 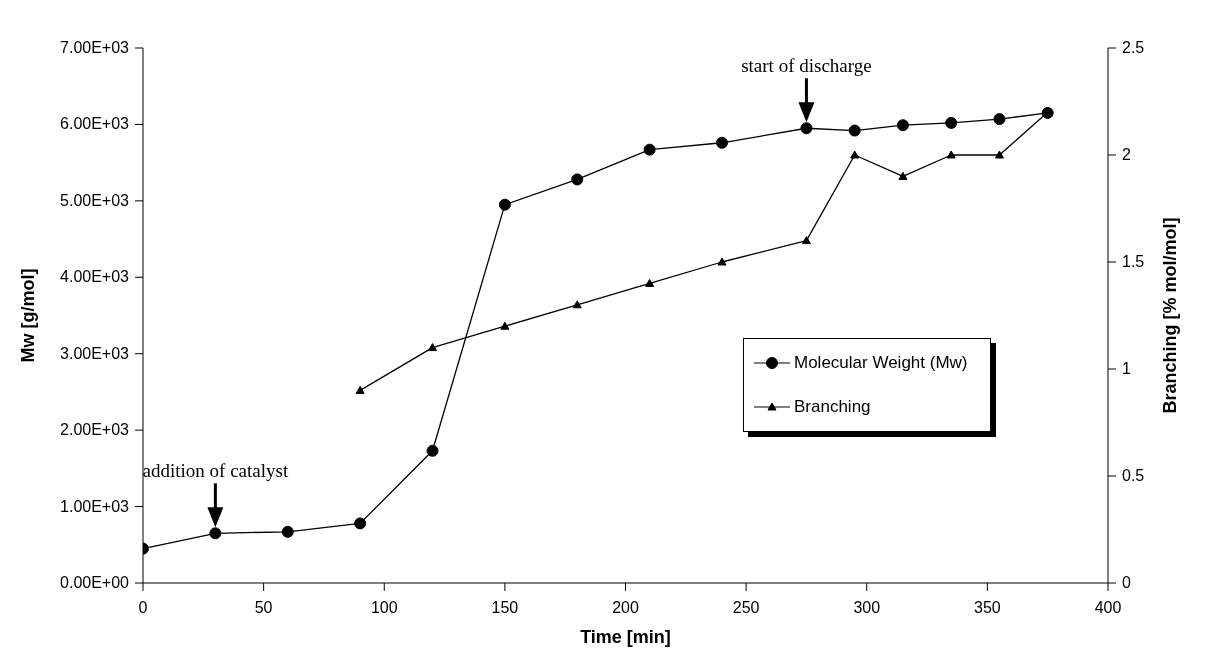 What do you see at coordinates (95, 47) in the screenshot?
I see `y-tick-label: 7.00E+03` at bounding box center [95, 47].